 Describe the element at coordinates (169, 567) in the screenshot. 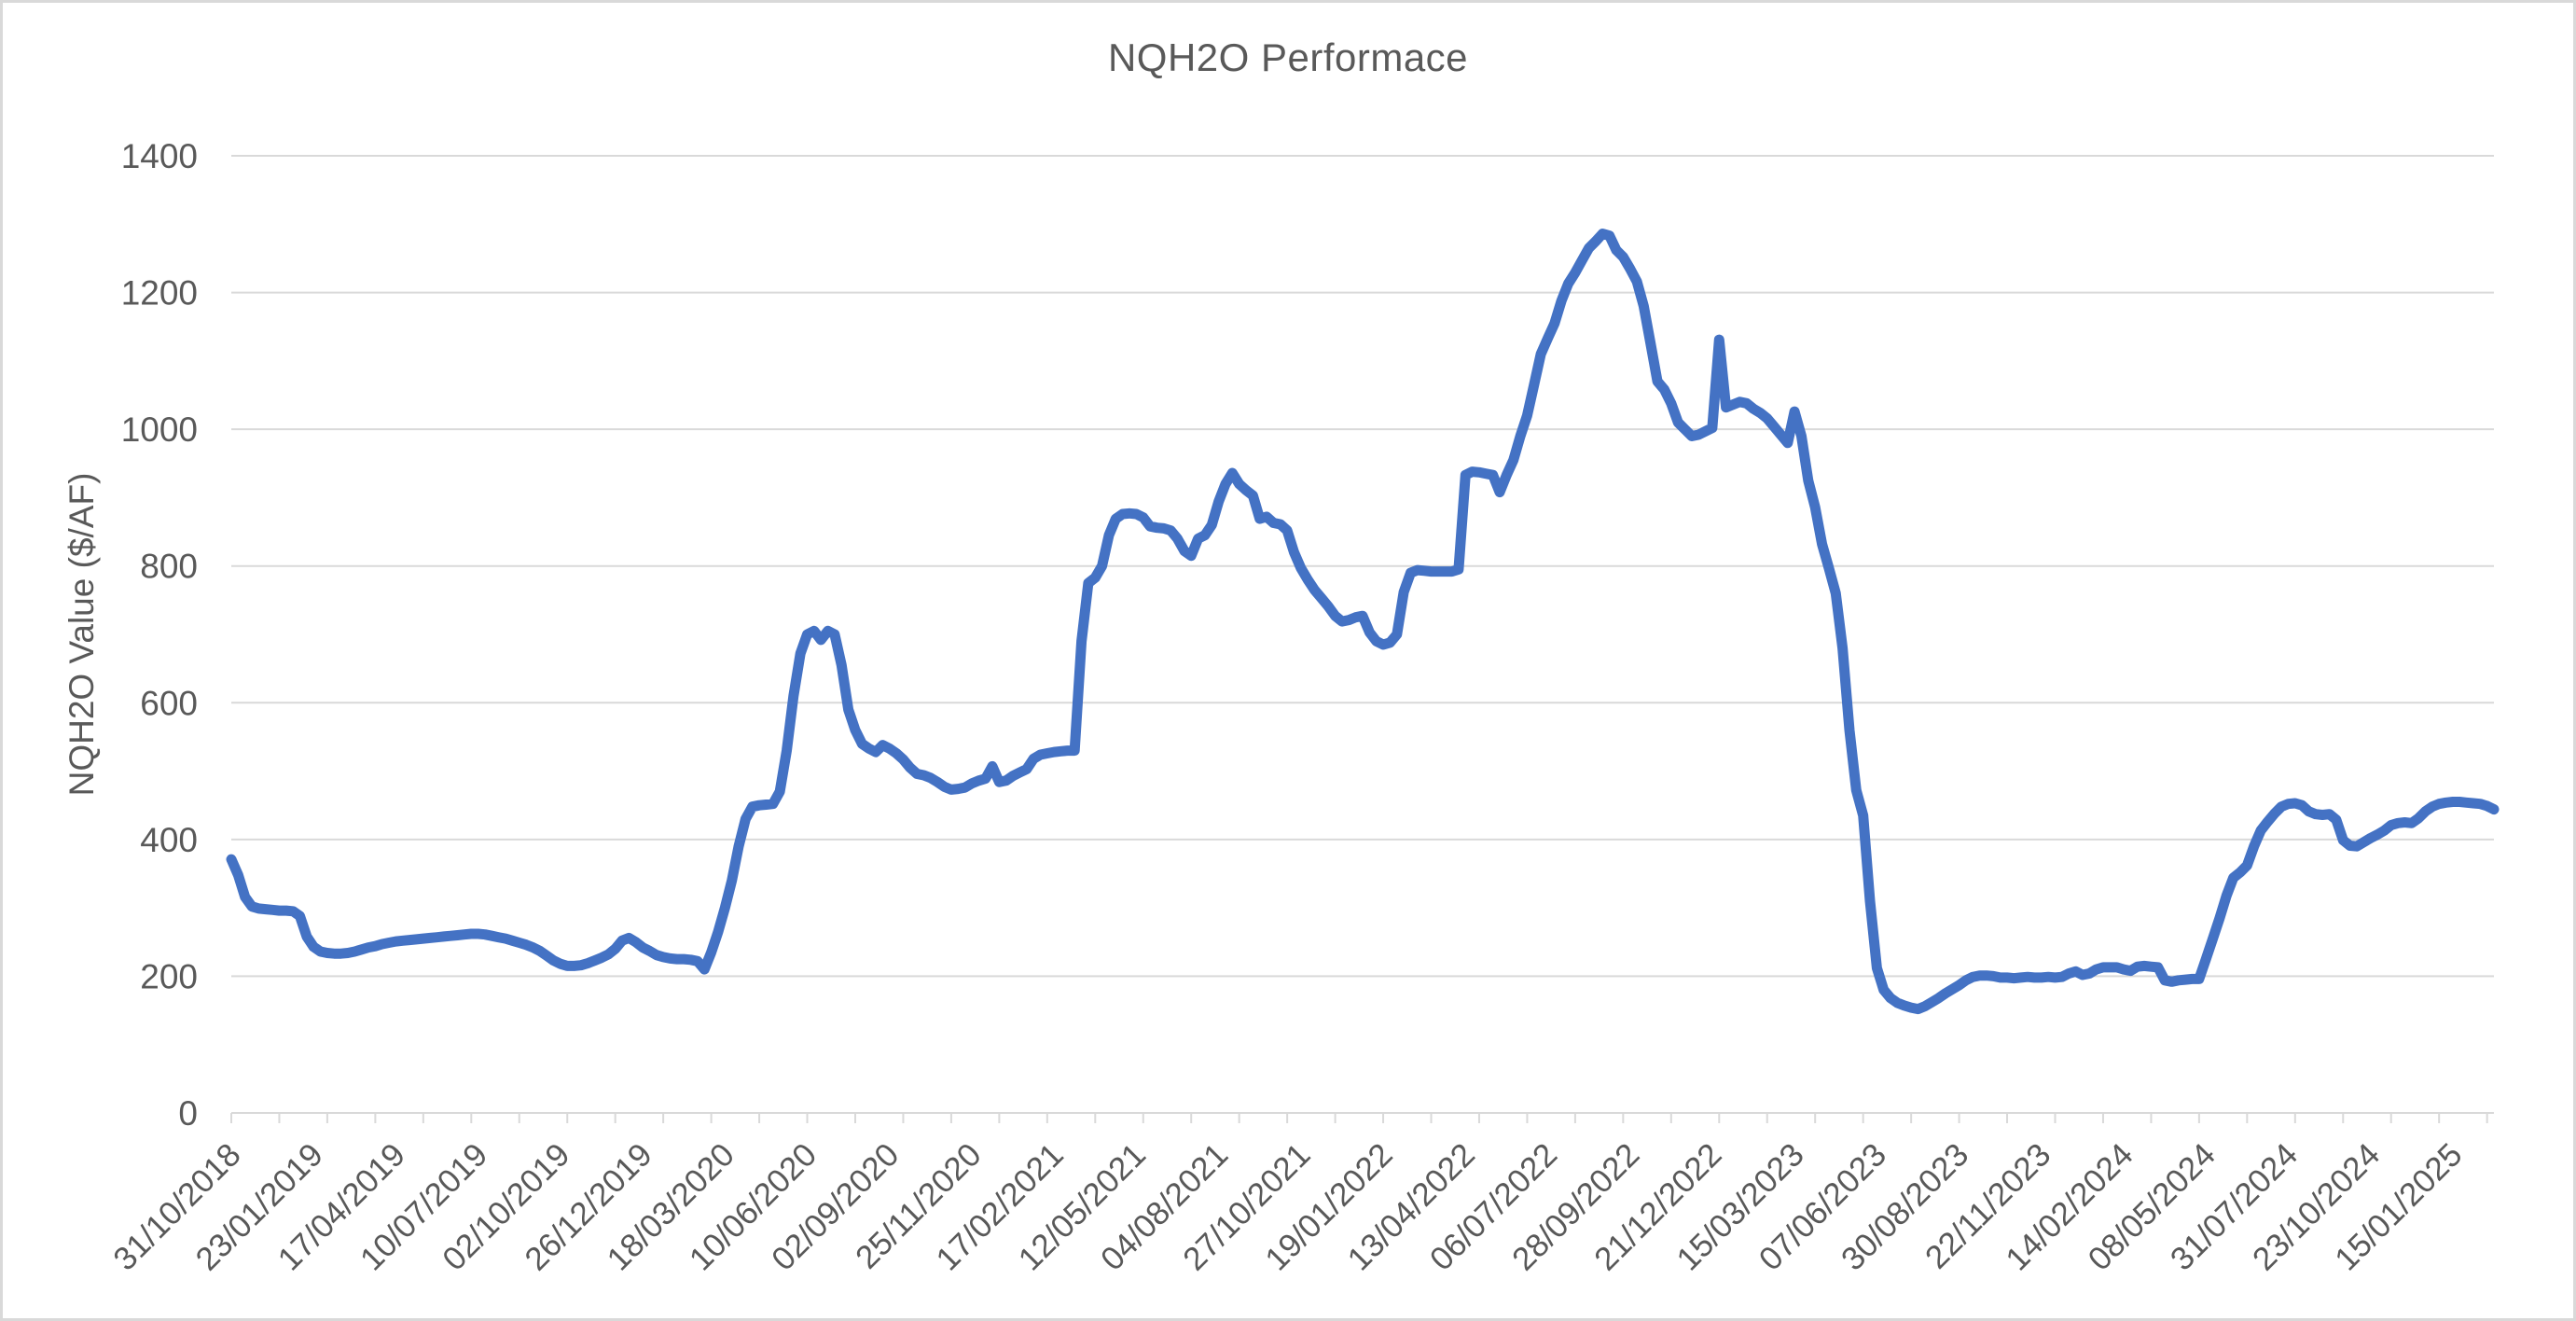

I see `y-tick-label: 800` at that location.